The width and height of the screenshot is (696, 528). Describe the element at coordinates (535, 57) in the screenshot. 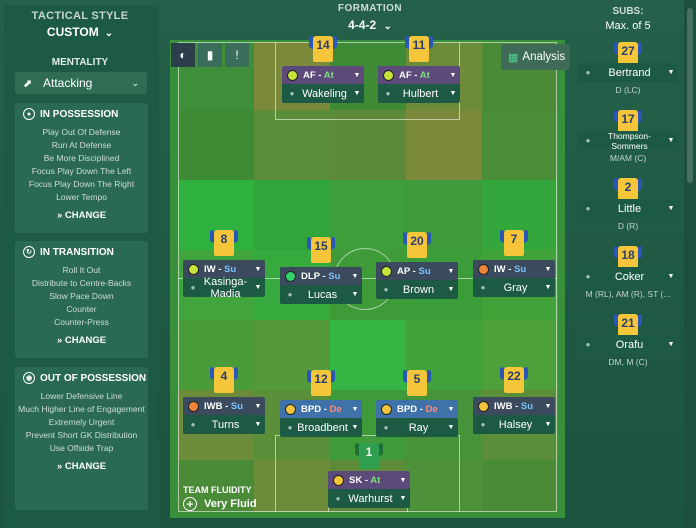

I see `analysis-button: ▦ Analysis` at that location.